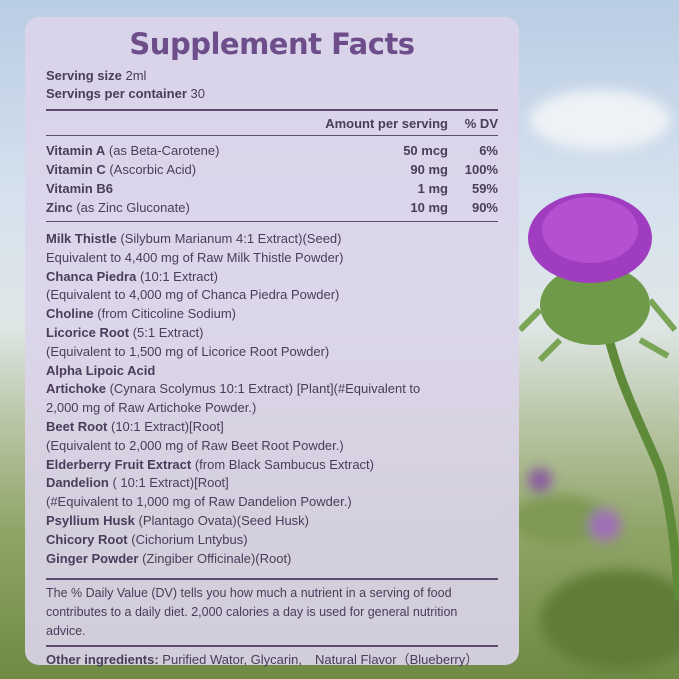 This screenshot has width=679, height=679. Describe the element at coordinates (91, 276) in the screenshot. I see `ingredient-name: Chanca Piedra` at that location.